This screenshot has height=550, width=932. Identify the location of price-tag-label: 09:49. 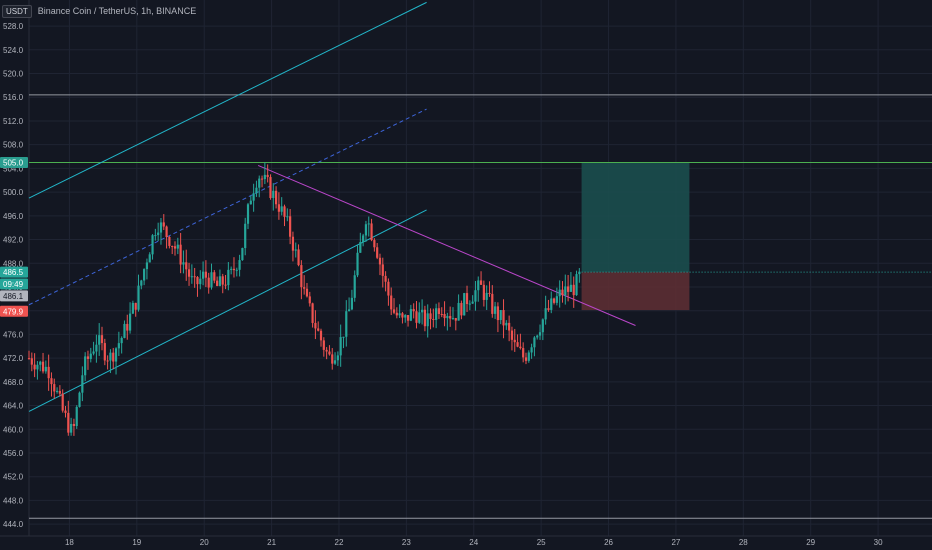
(13, 284).